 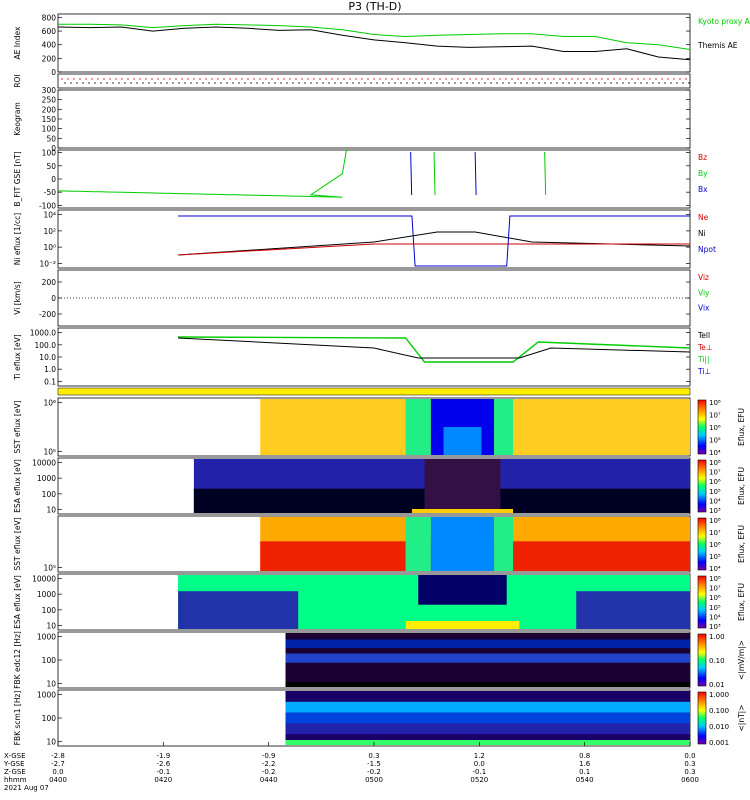 I want to click on panel-ni: Ni eflux [1/cc] 10⁻² 10⁰ 10² 10⁴ Ne Ni Npot, so click(x=364, y=239).